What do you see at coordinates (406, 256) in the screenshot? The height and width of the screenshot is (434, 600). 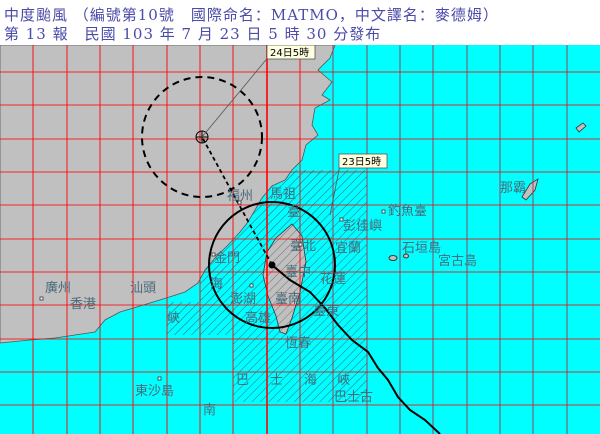 I see `miyako-island` at bounding box center [406, 256].